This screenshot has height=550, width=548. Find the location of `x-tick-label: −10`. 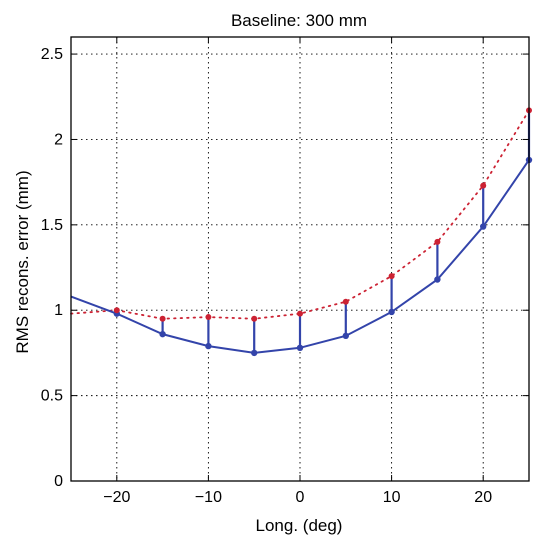

x-tick-label: −10 is located at coordinates (208, 497).